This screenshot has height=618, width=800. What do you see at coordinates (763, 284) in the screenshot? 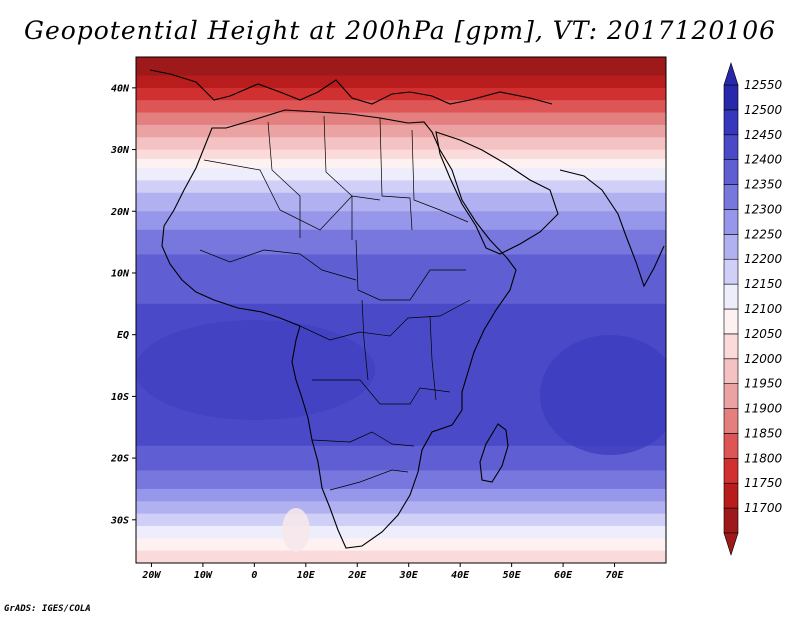
I see `colorbar-label: 12150` at bounding box center [763, 284].